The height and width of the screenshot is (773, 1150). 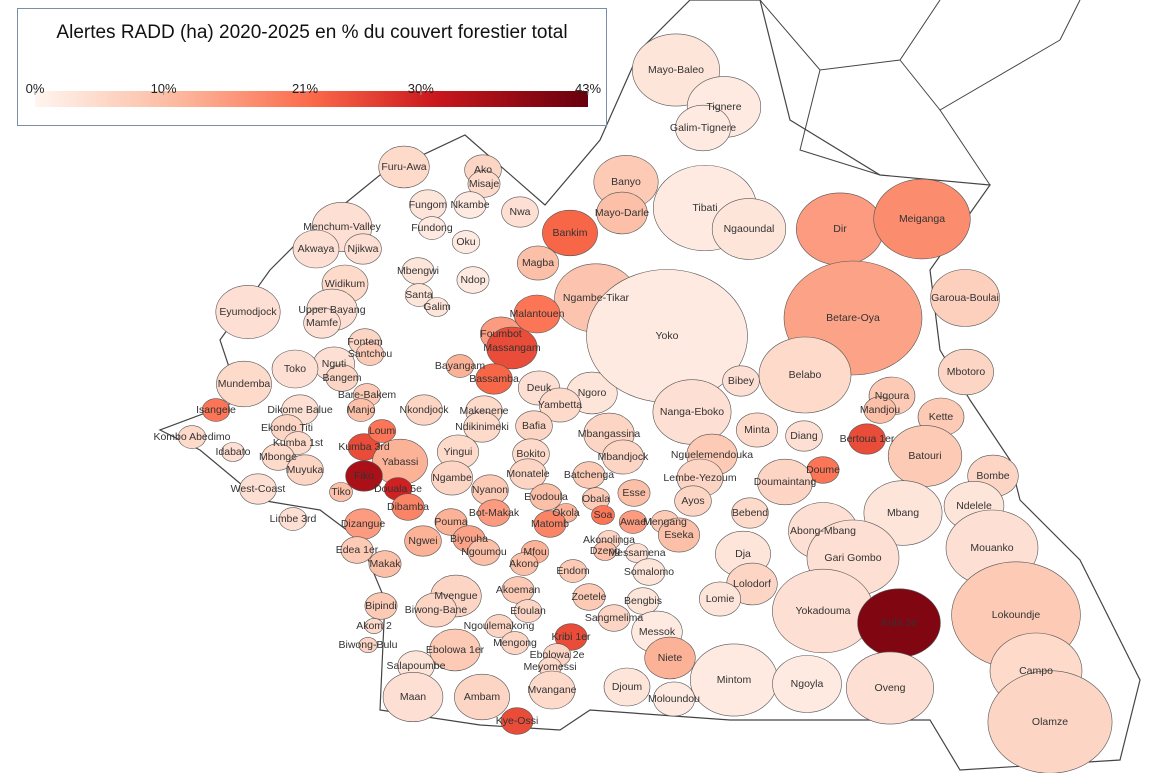 I want to click on region-label: Santchou, so click(x=370, y=354).